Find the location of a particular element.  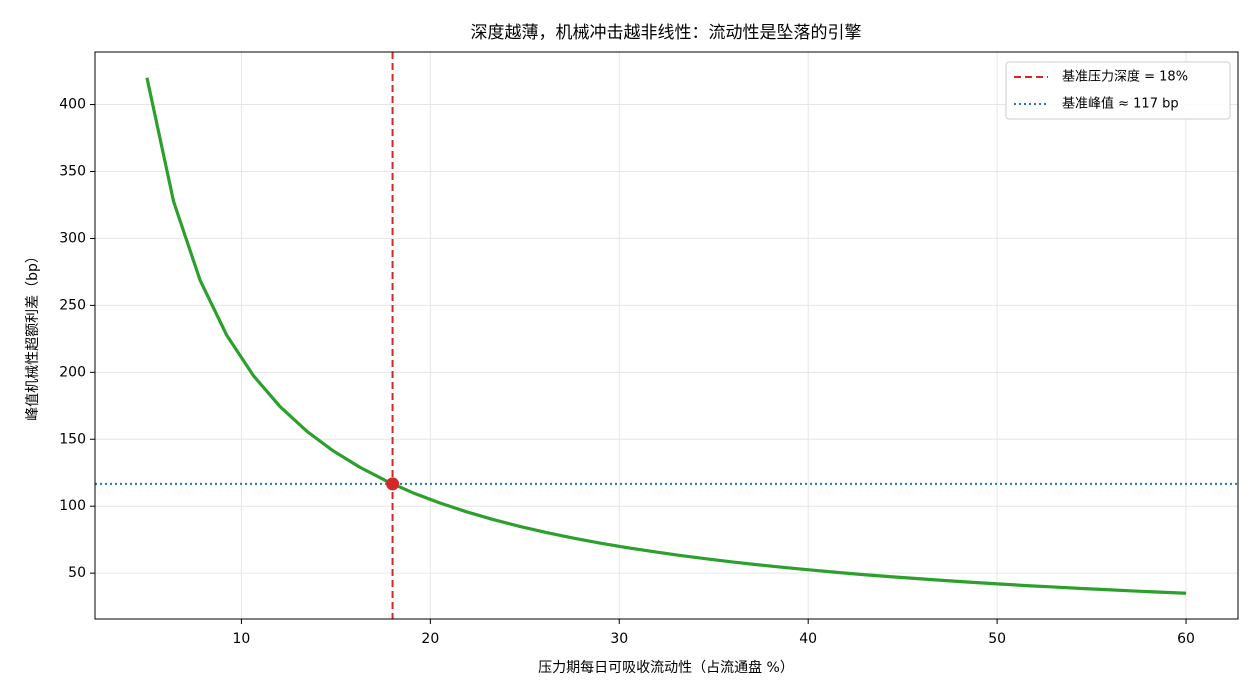

y-tick-label: 150 is located at coordinates (72, 439).